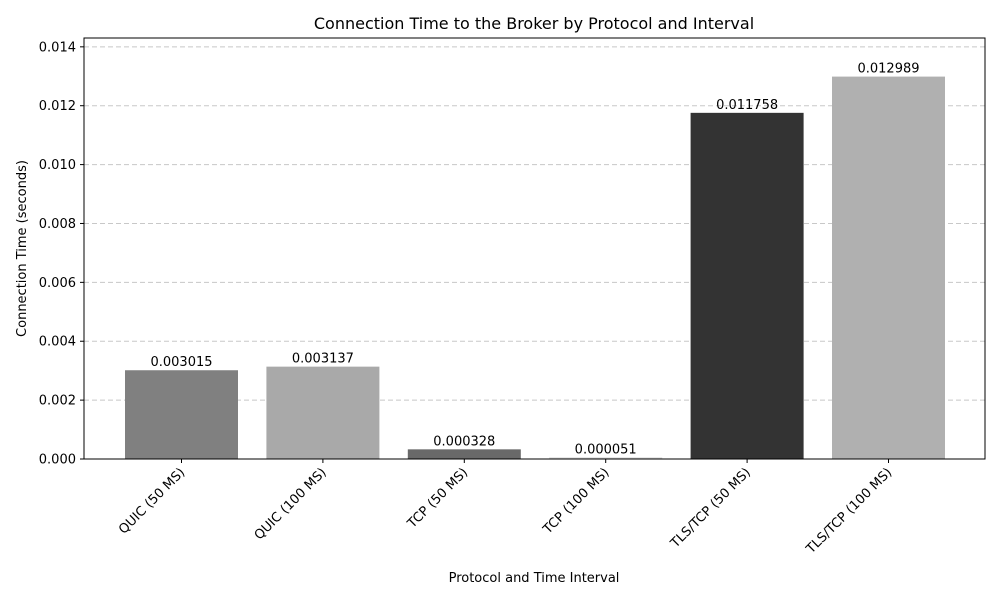  What do you see at coordinates (437, 498) in the screenshot?
I see `x-tick-label: TCP (50 MS)` at bounding box center [437, 498].